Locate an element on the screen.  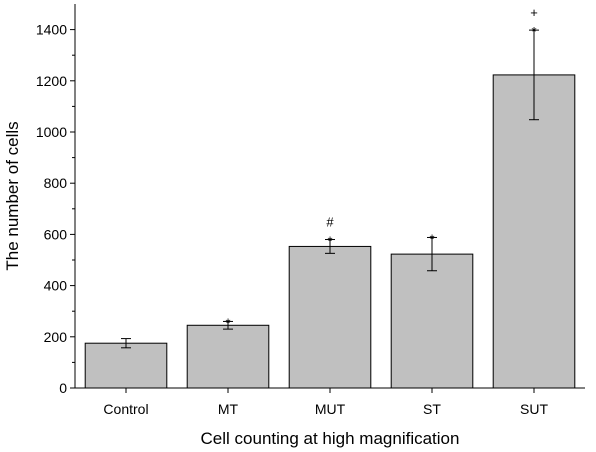
x-tick-label: SUT is located at coordinates (534, 409).